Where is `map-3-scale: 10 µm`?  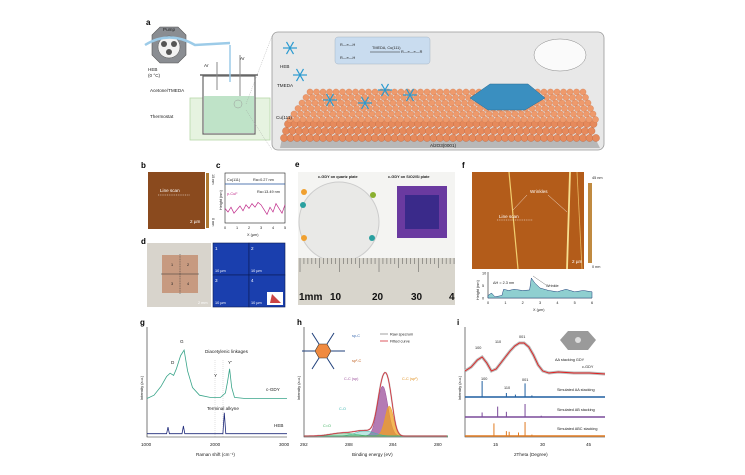 map-3-scale: 10 µm is located at coordinates (220, 303).